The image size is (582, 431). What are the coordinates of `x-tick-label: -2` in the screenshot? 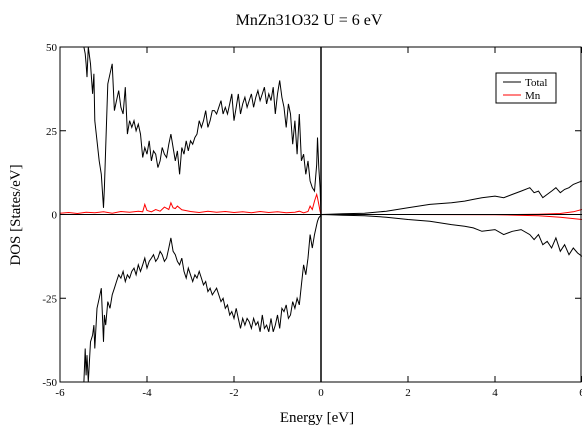 It's located at (233, 393).